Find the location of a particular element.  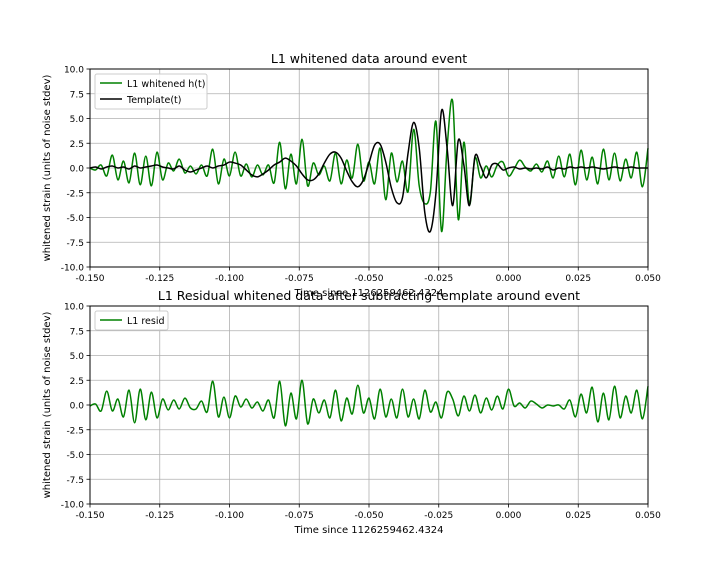

top-xtick-label: -0.050 is located at coordinates (368, 279).